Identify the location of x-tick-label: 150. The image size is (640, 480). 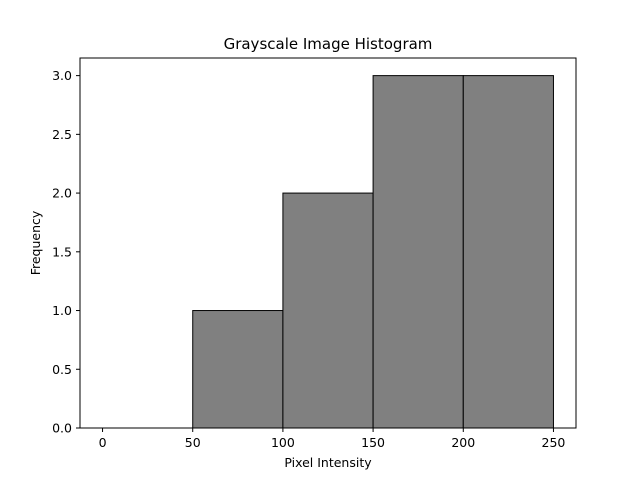
(373, 442).